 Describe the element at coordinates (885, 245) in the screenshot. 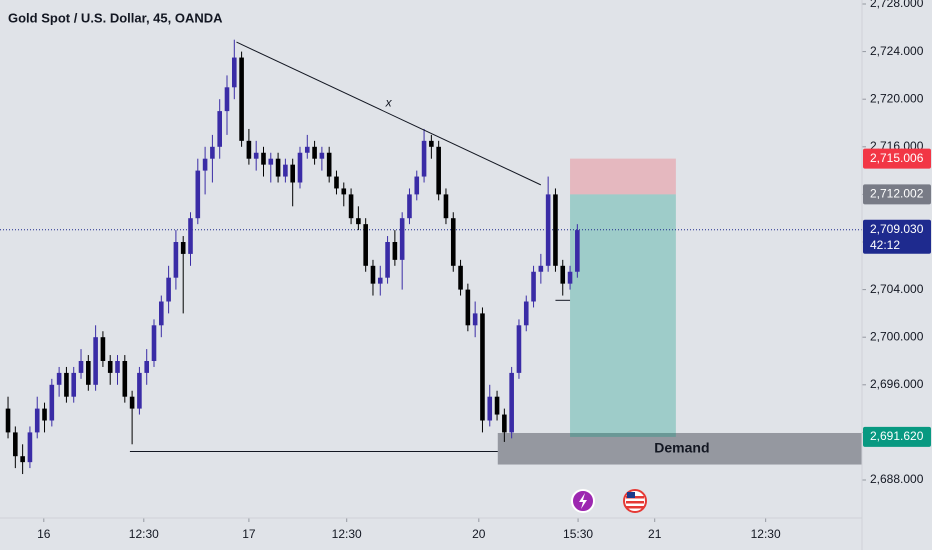

I see `countdown: 42:12` at that location.